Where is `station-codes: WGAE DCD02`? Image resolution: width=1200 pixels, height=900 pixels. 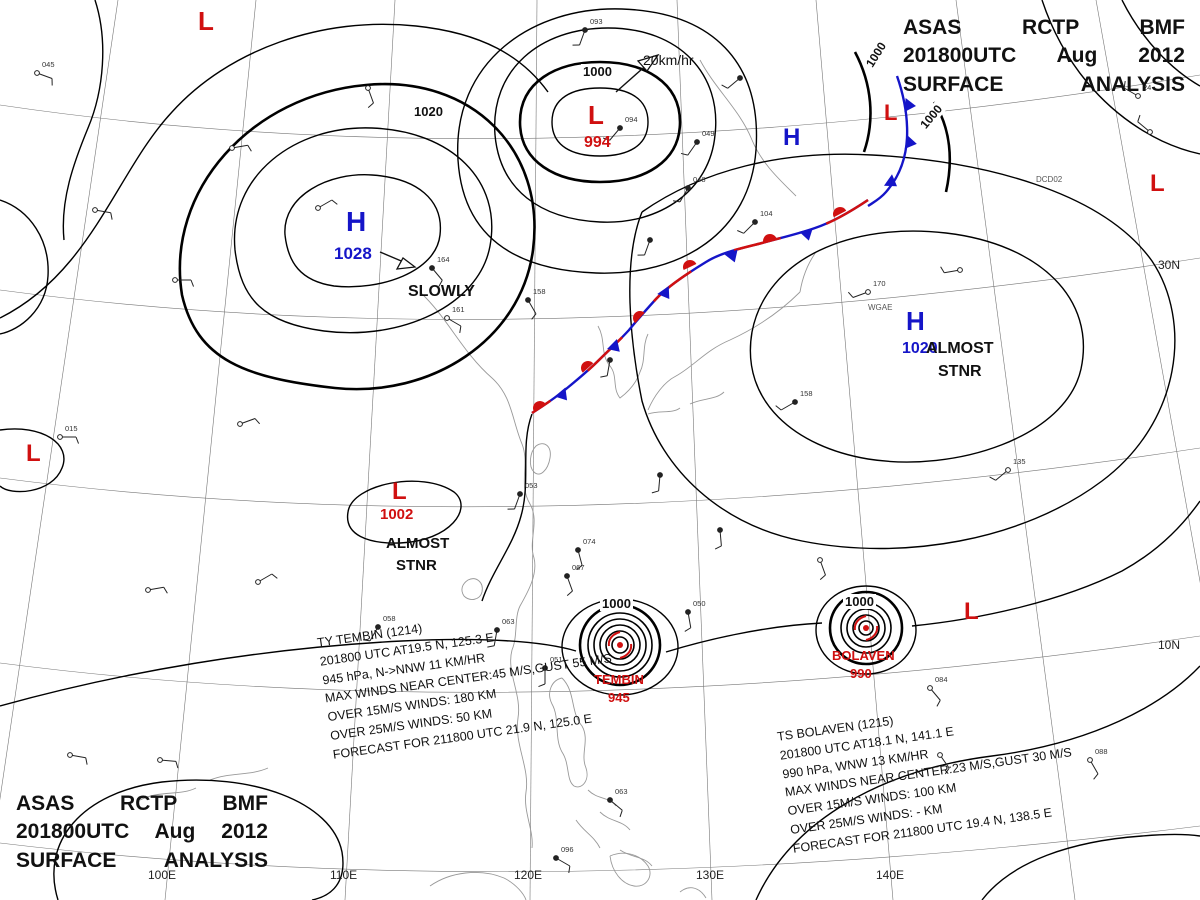
station-codes: WGAE DCD02 is located at coordinates (965, 243).